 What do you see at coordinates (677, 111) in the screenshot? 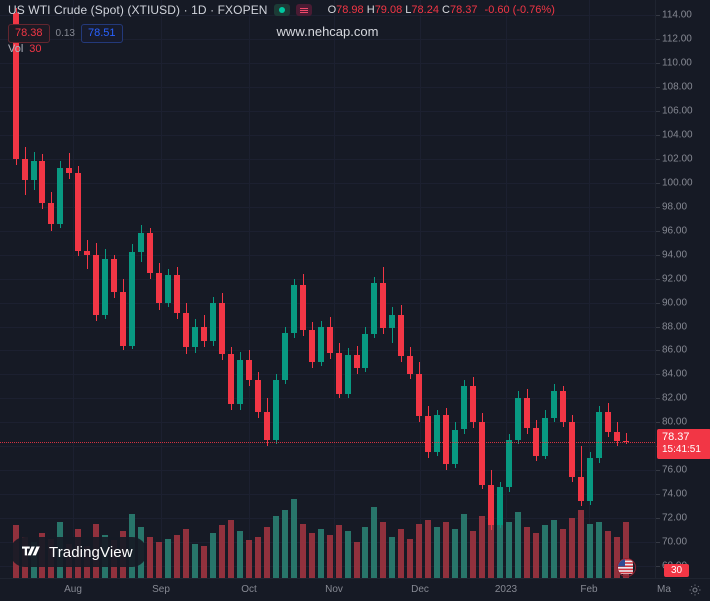
I see `price-tick-label: 106.00` at bounding box center [677, 111].